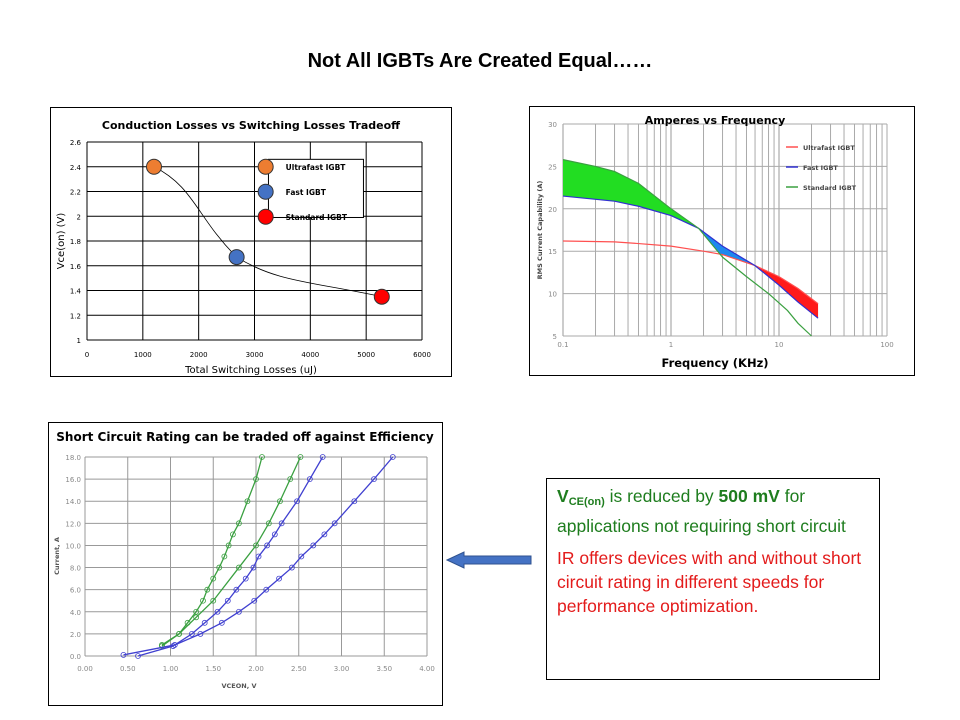 The height and width of the screenshot is (720, 960). Describe the element at coordinates (552, 167) in the screenshot. I see `y-tick-label: 25` at that location.